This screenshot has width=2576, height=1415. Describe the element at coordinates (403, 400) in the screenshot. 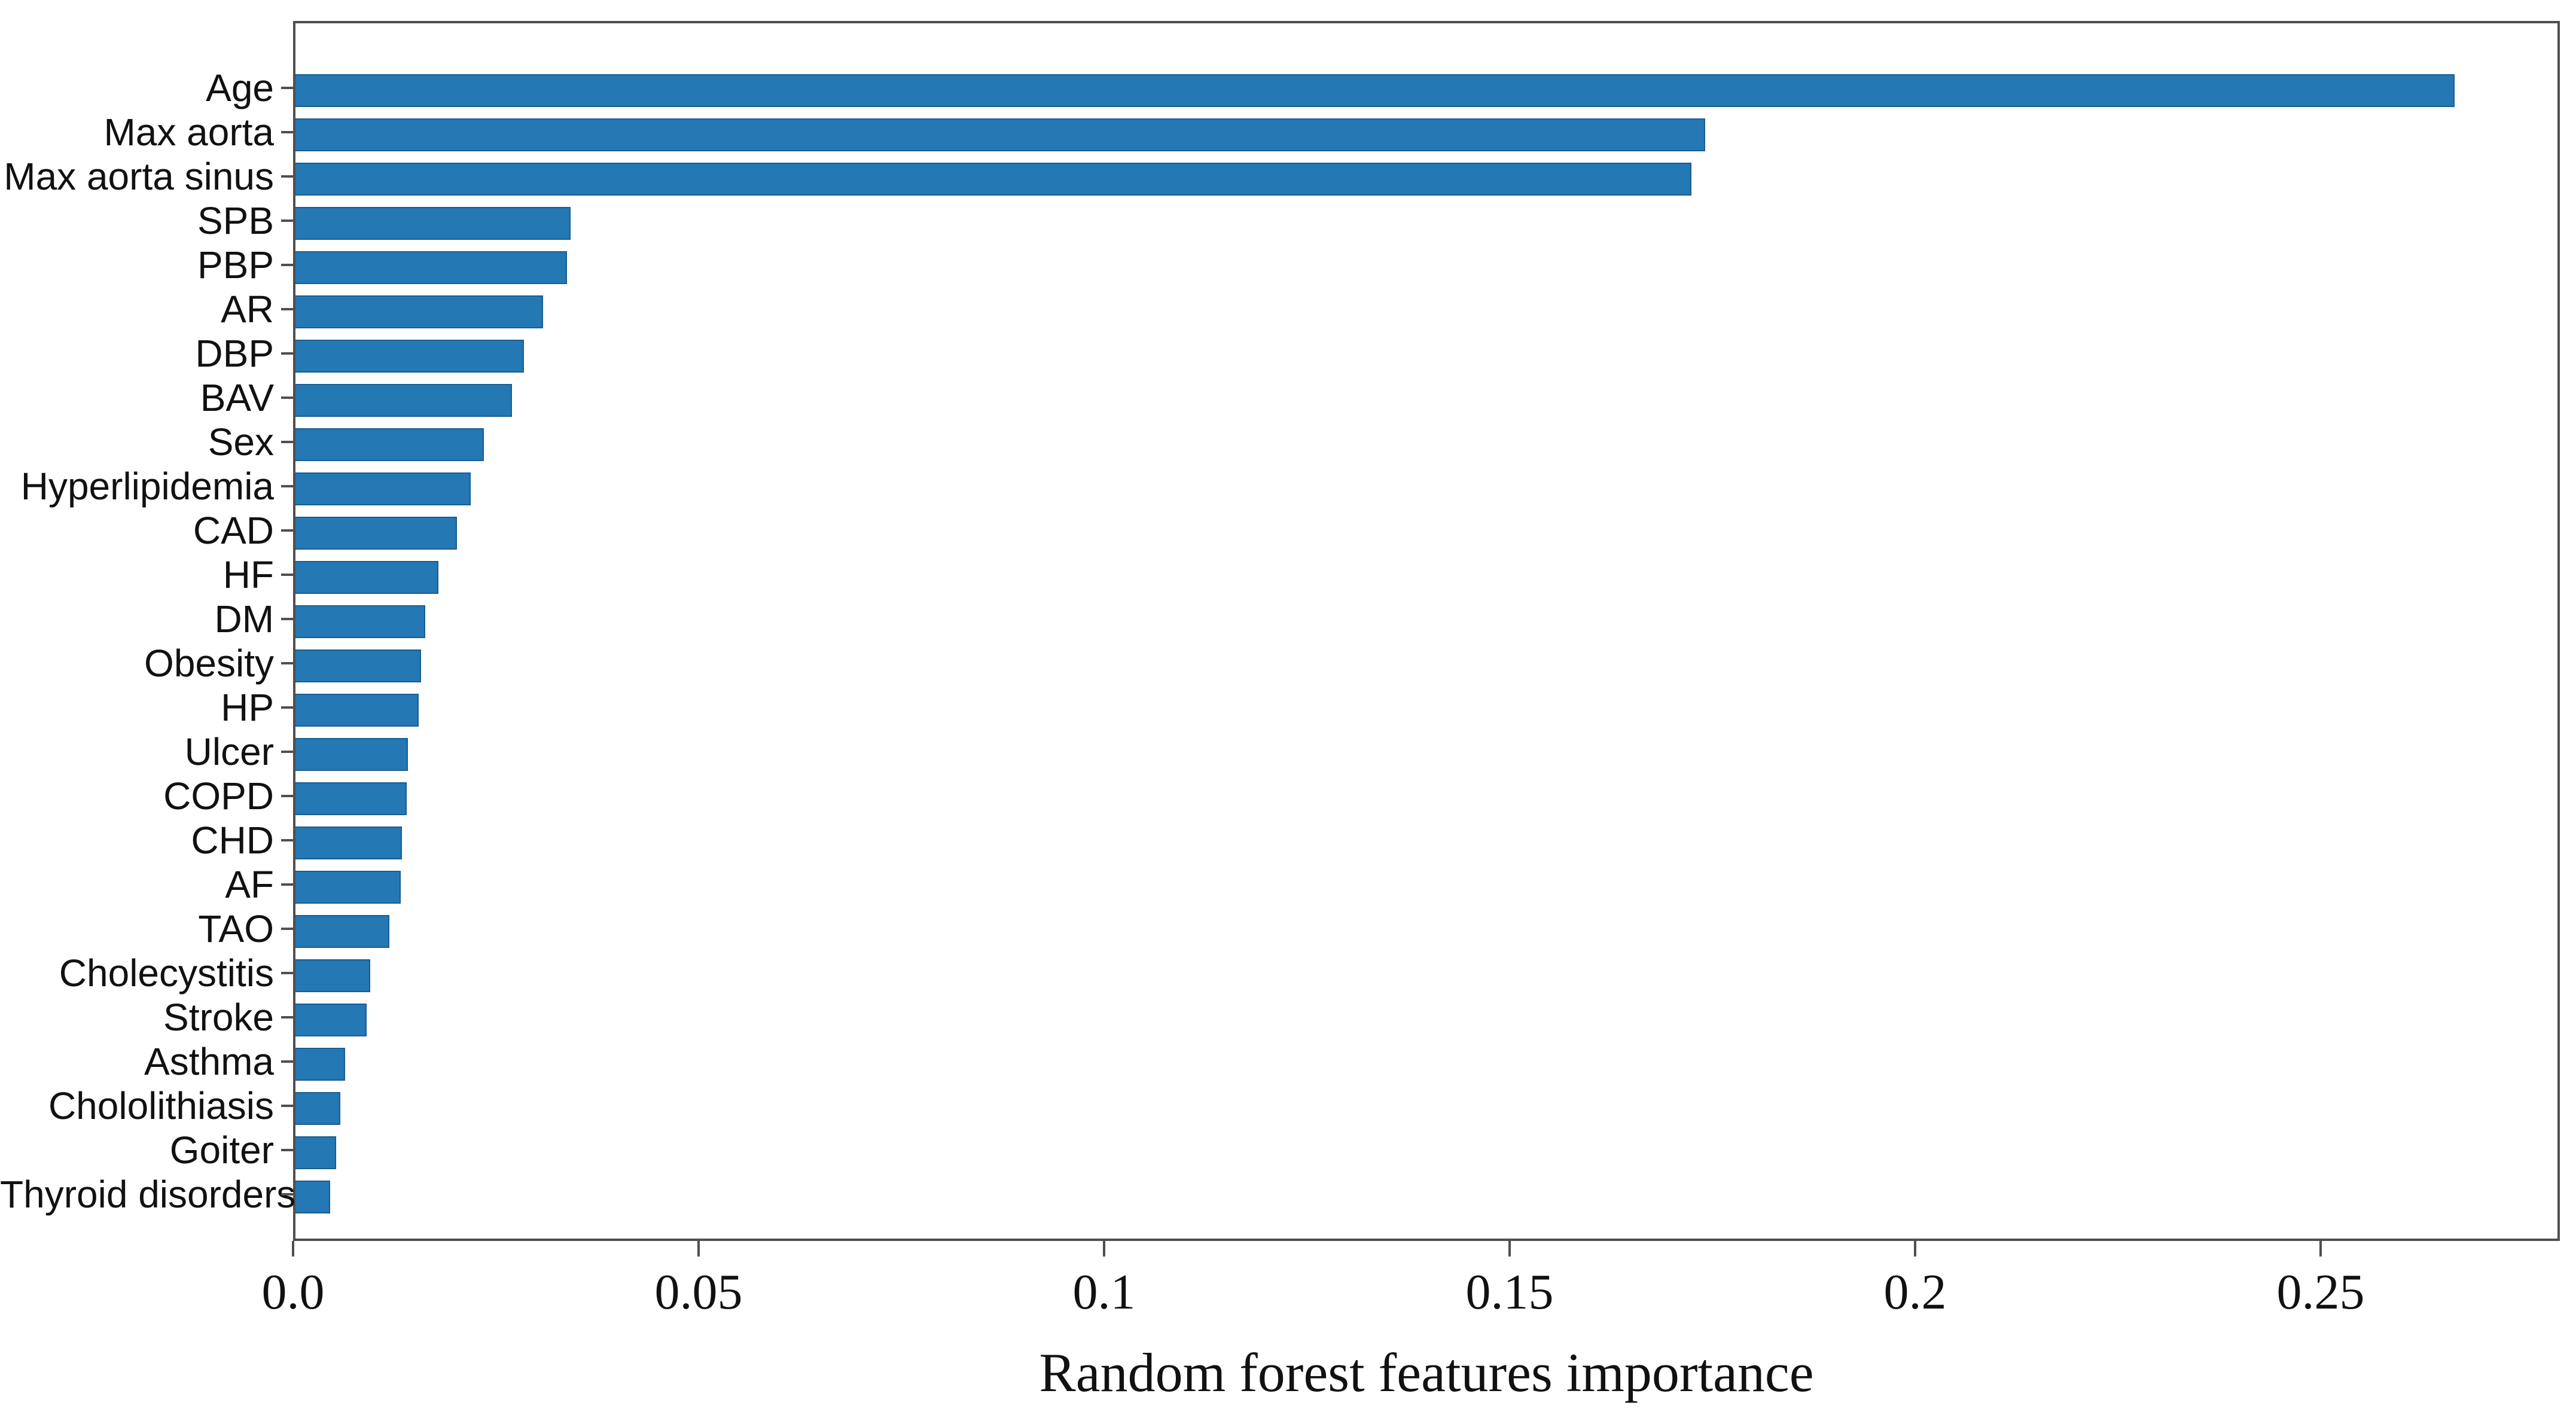

I see `bar-bav` at that location.